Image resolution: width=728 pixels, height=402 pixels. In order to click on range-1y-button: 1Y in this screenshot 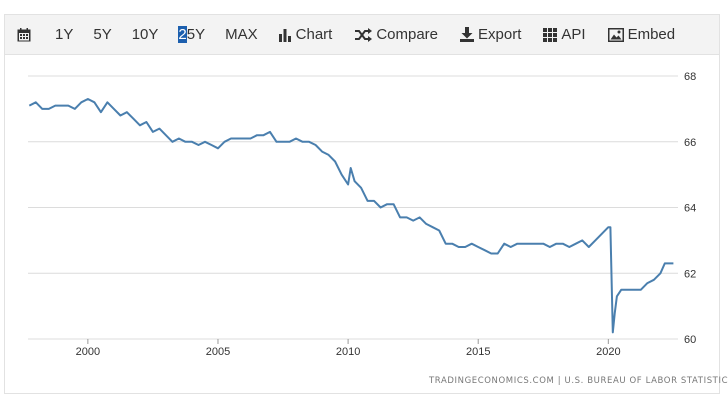, I will do `click(64, 34)`.